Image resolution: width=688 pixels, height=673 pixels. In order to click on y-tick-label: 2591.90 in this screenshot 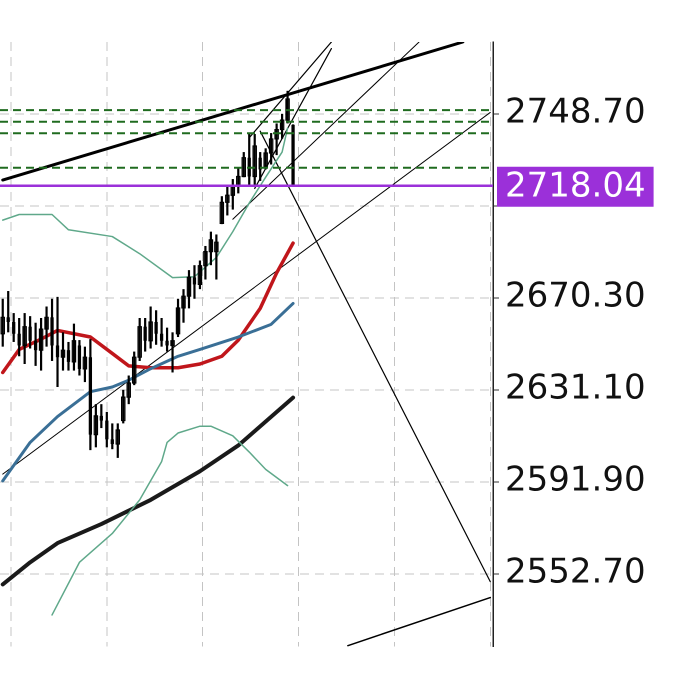, I will do `click(575, 480)`.